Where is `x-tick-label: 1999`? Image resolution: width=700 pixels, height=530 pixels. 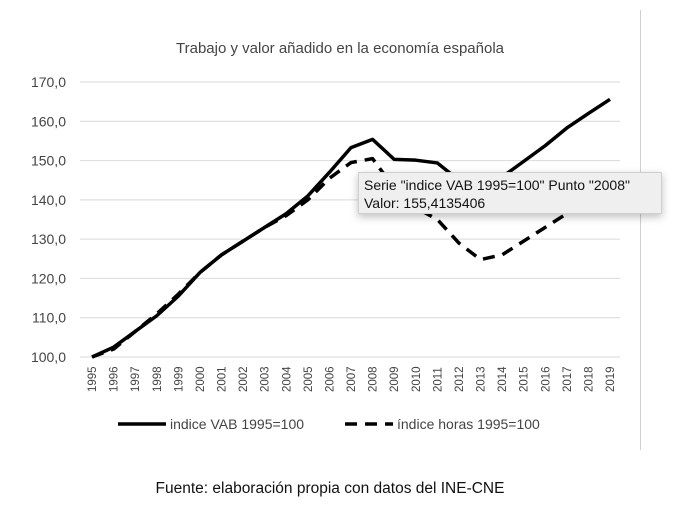
x-tick-label: 1999 is located at coordinates (179, 379).